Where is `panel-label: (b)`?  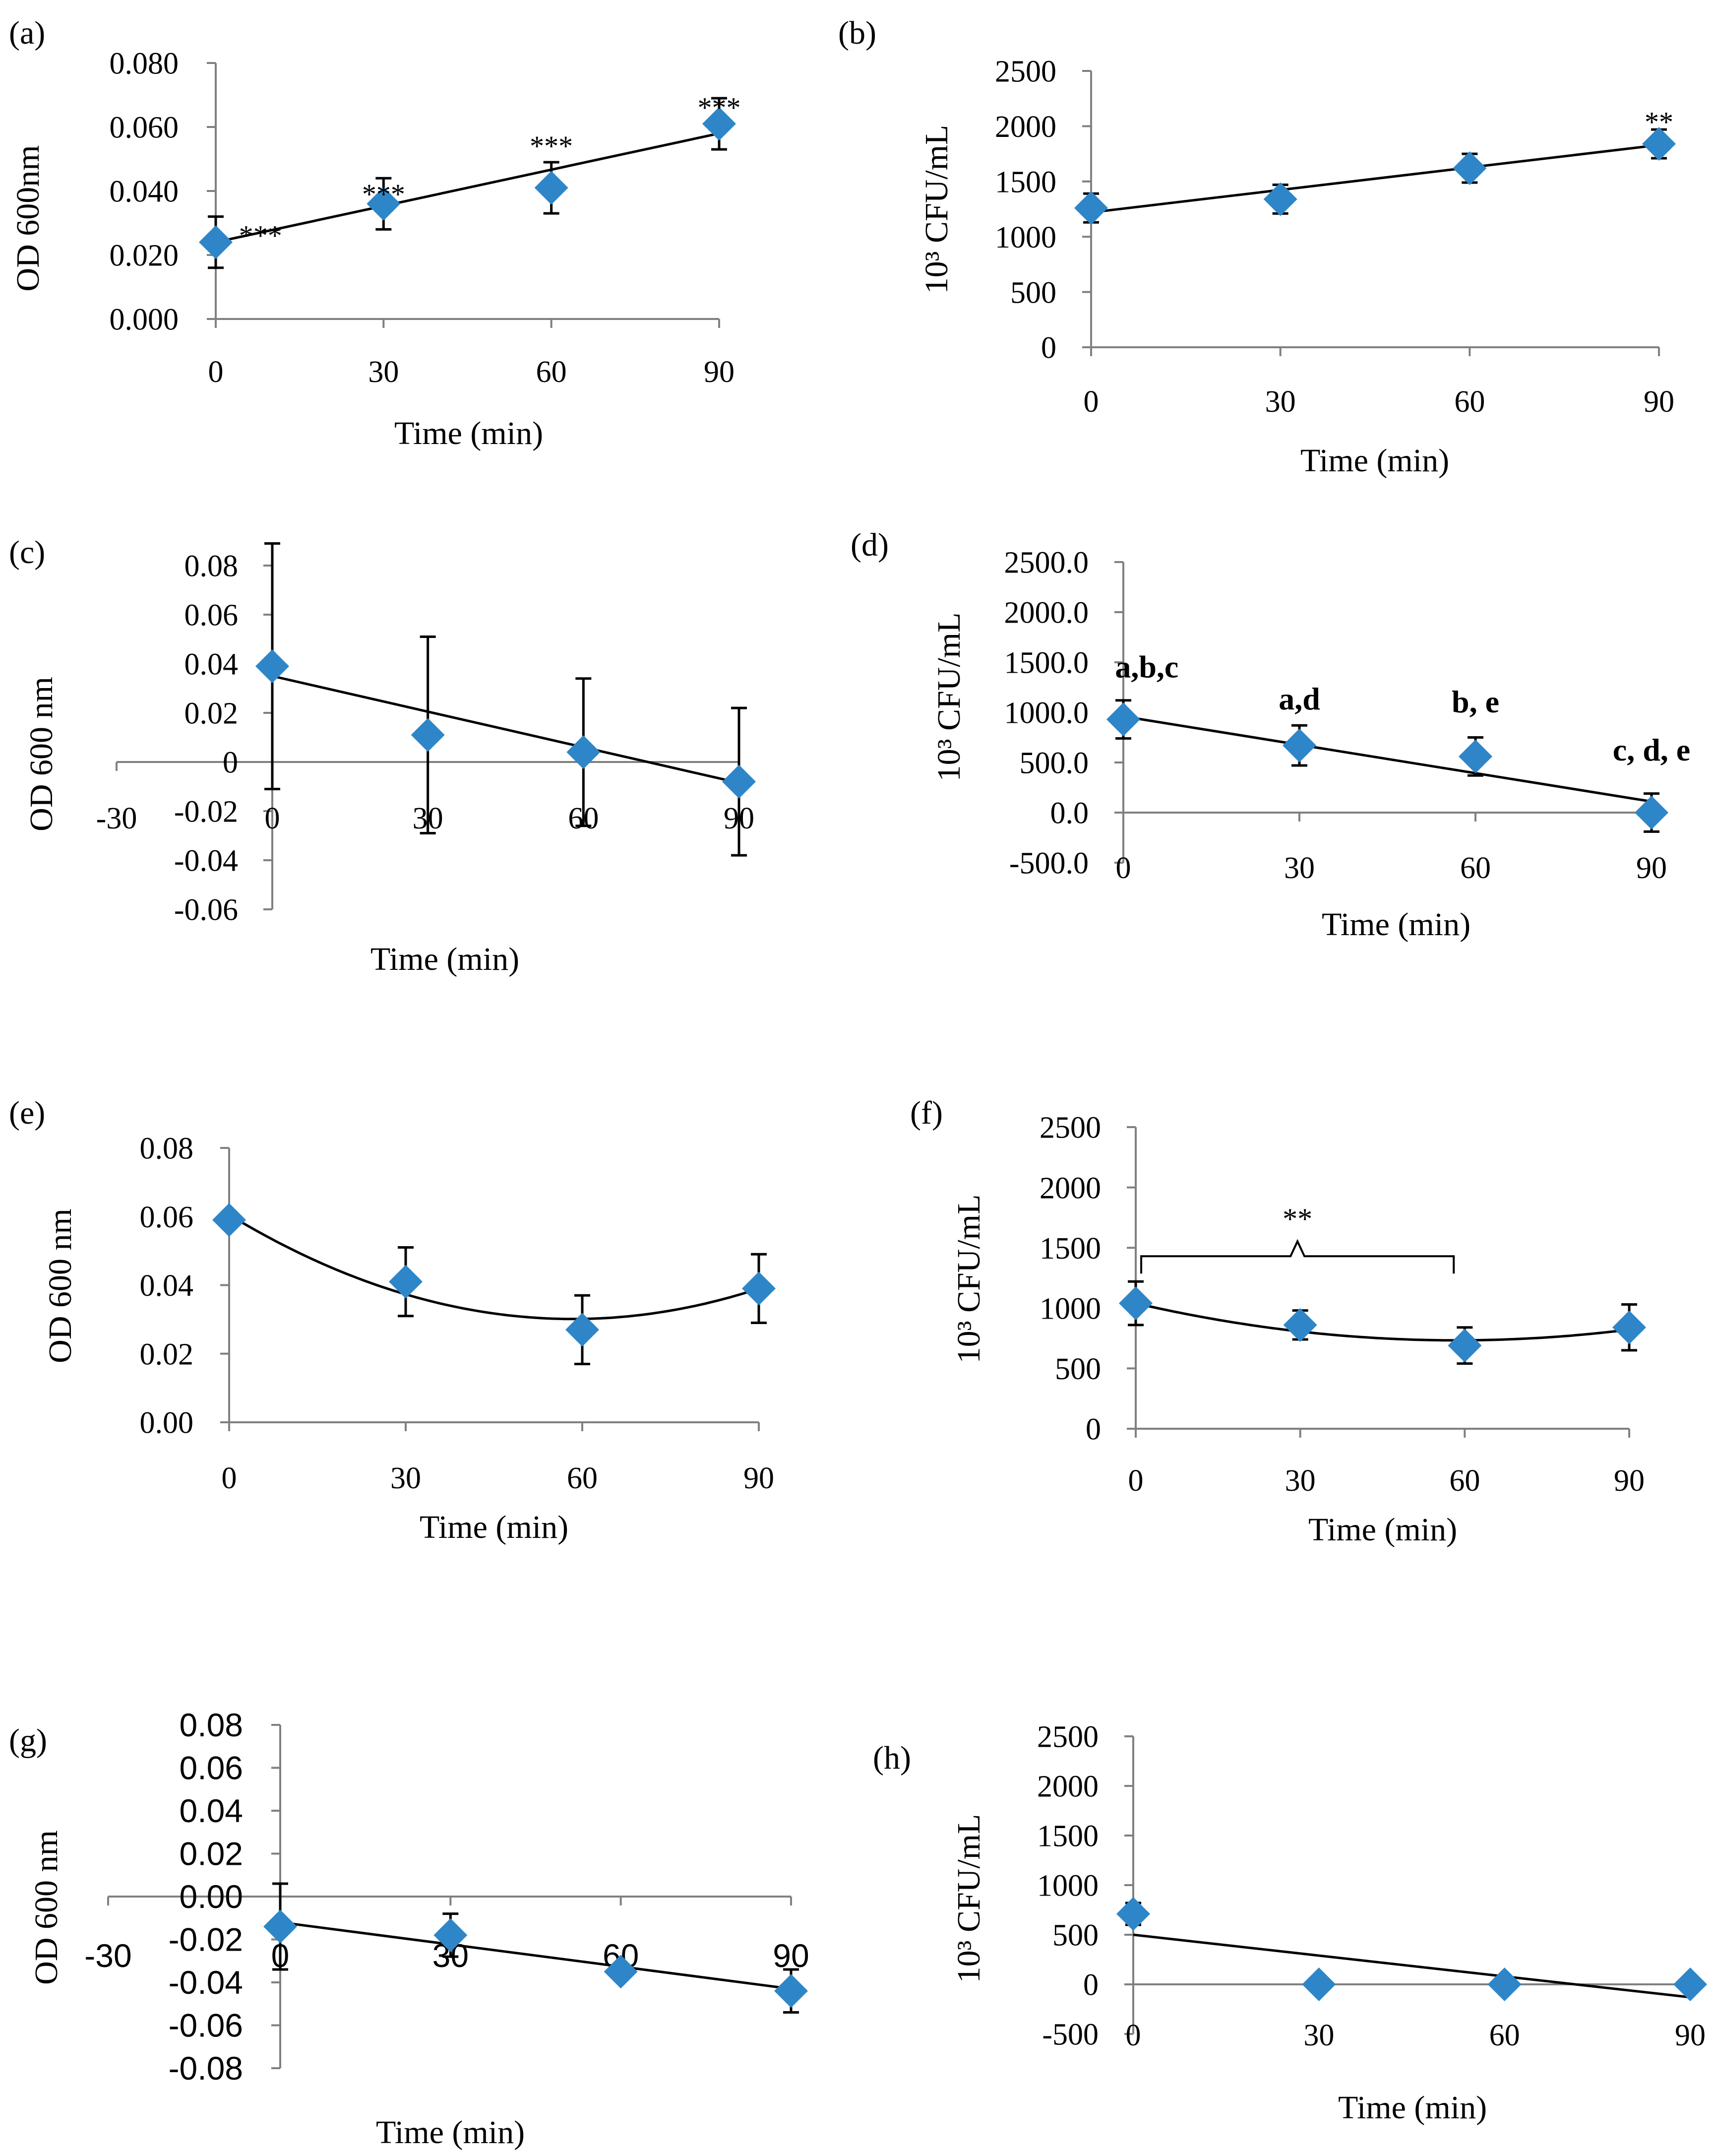
panel-label: (b) is located at coordinates (857, 33).